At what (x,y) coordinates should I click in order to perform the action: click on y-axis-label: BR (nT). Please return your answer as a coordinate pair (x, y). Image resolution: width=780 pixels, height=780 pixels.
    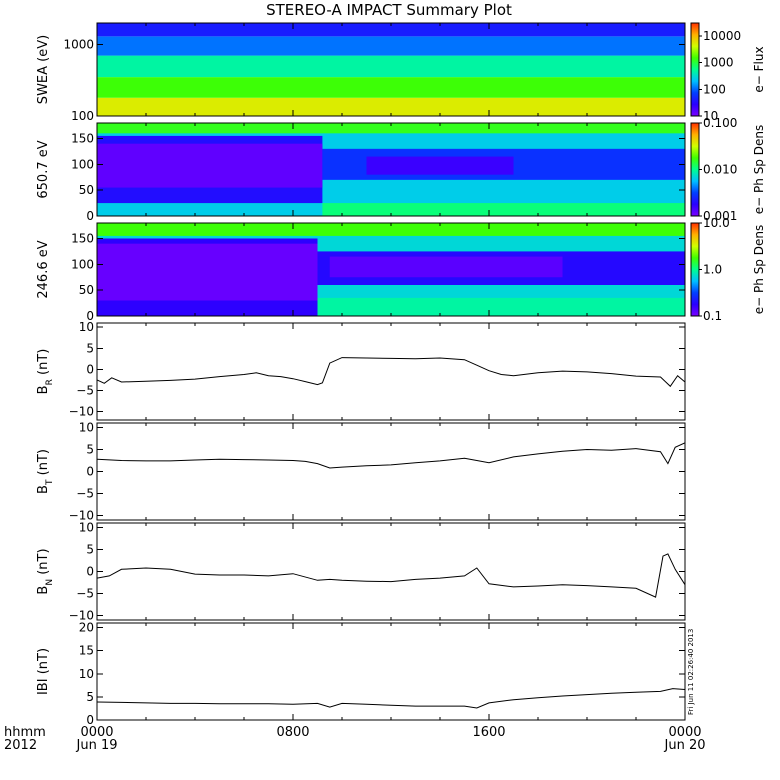
    Looking at the image, I should click on (45, 372).